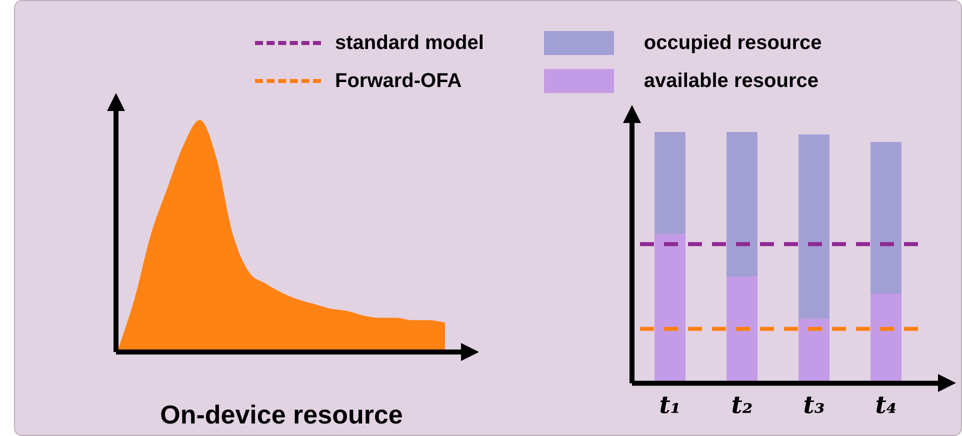 This screenshot has width=962, height=436. Describe the element at coordinates (670, 404) in the screenshot. I see `x-tick-label: t₁` at that location.